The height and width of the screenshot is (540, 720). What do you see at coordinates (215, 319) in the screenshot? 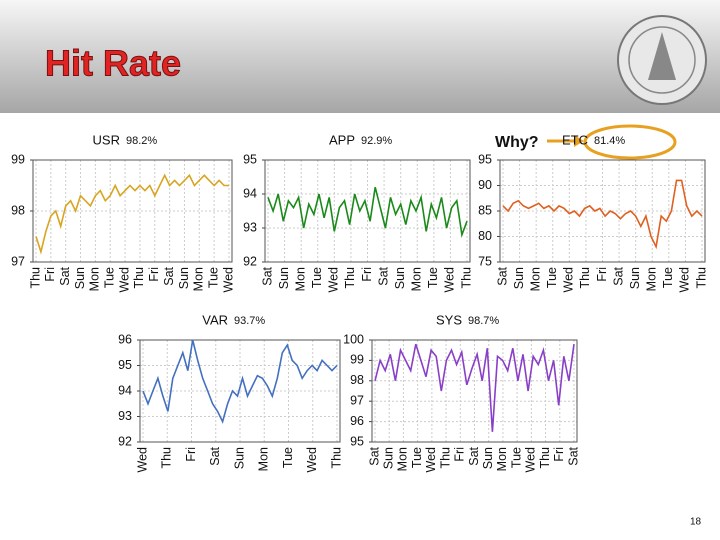
I see `chart-title: VAR` at bounding box center [215, 319].